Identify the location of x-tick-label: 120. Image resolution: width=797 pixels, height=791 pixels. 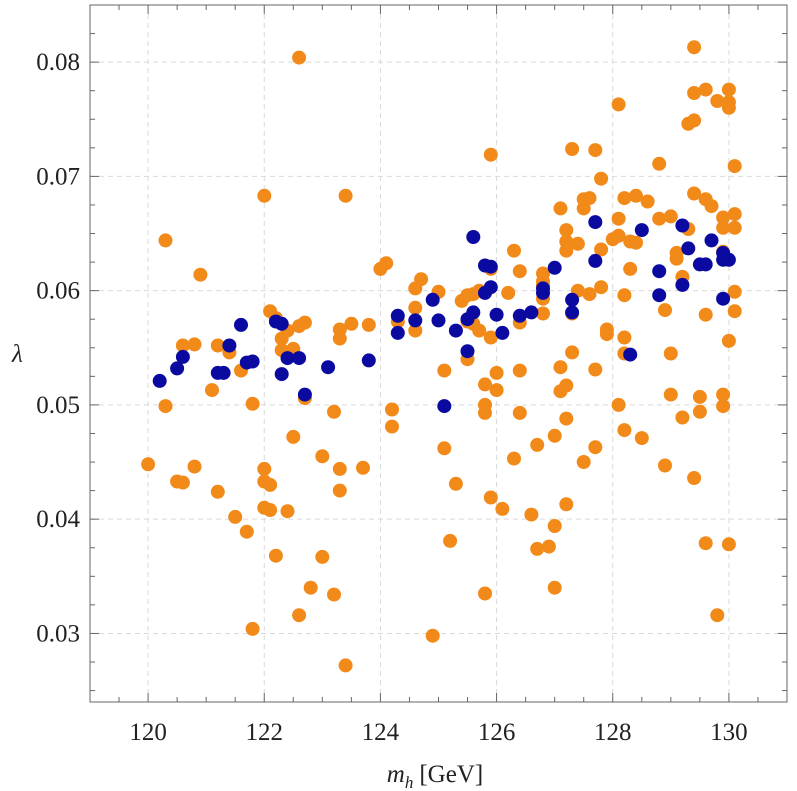
(148, 732).